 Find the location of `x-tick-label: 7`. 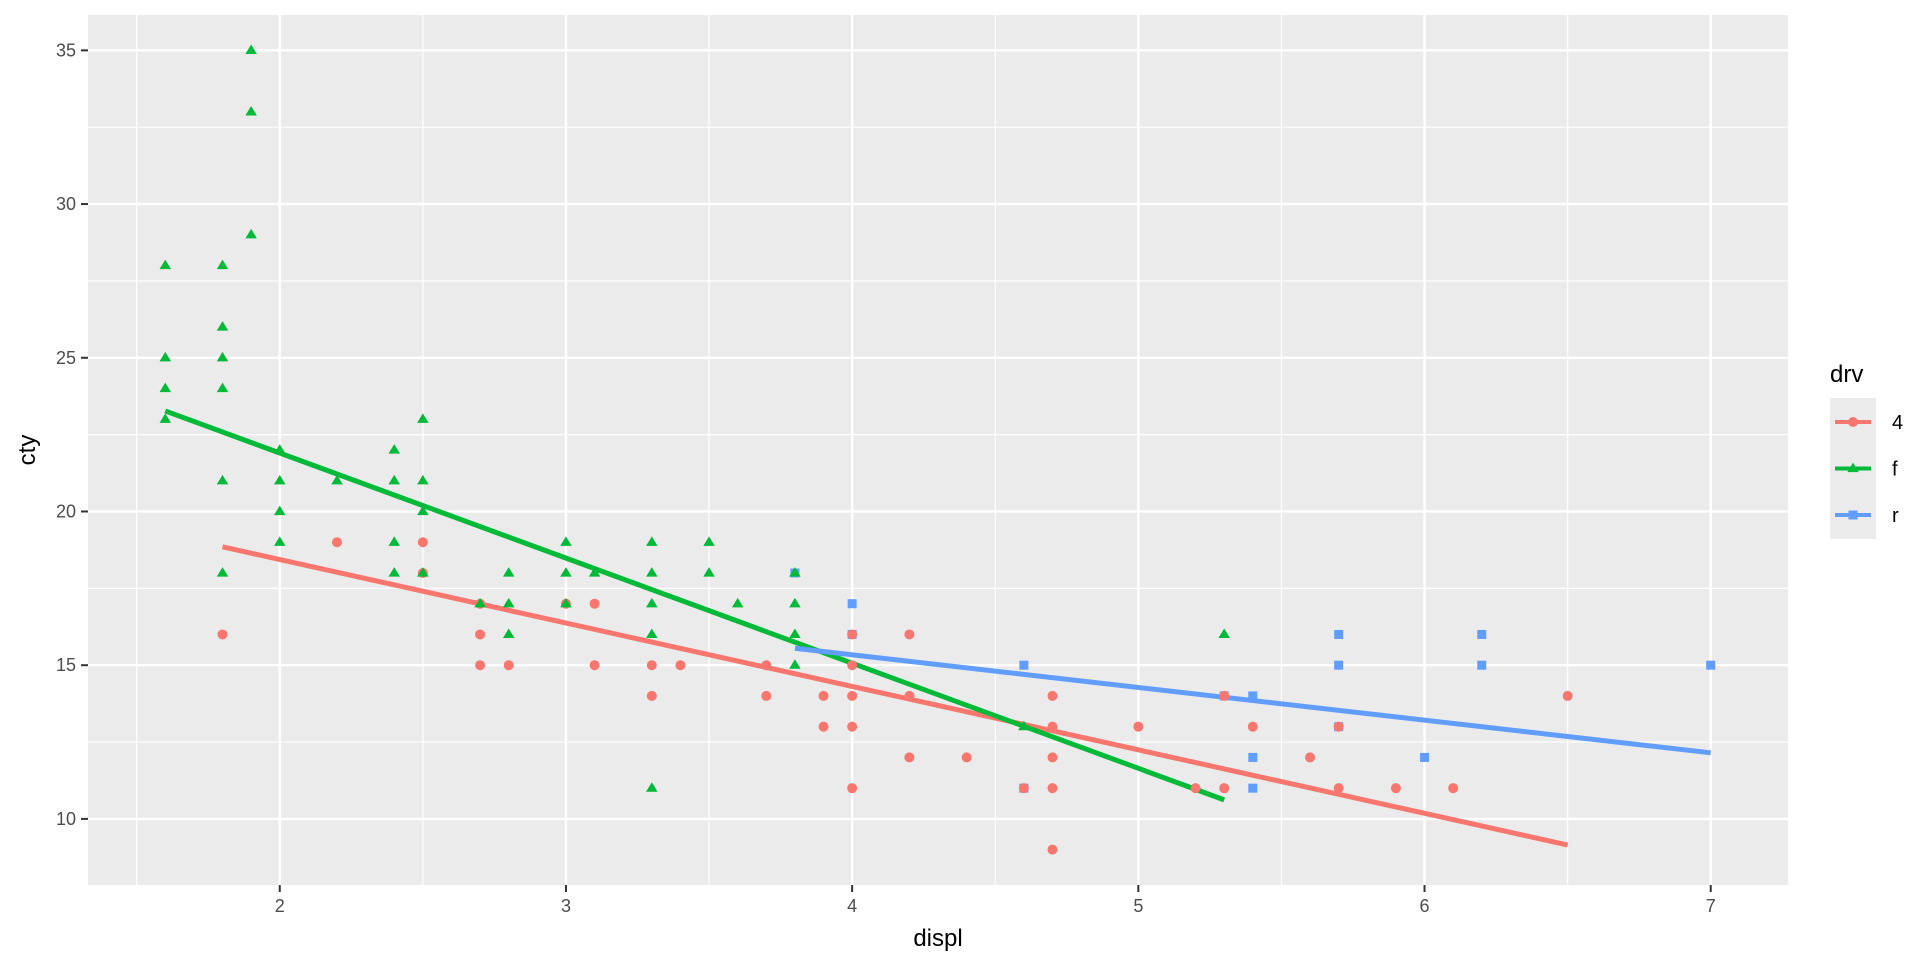

x-tick-label: 7 is located at coordinates (1711, 906).